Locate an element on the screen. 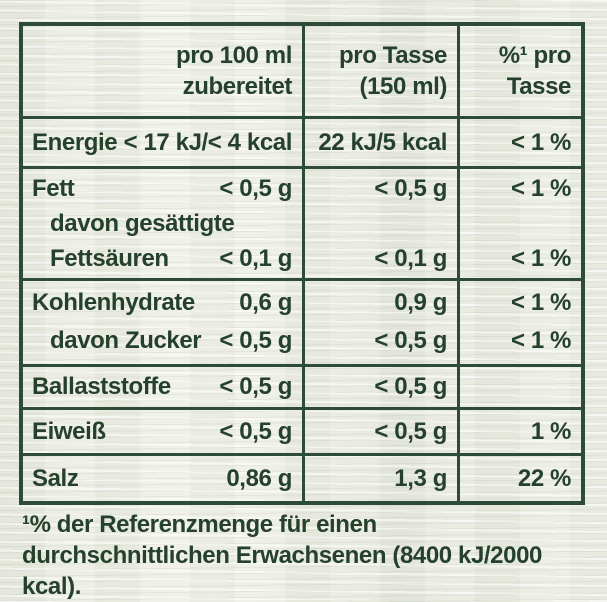 This screenshot has height=602, width=607. fett-cell-percent: < 1 % < 1 % is located at coordinates (520, 223).